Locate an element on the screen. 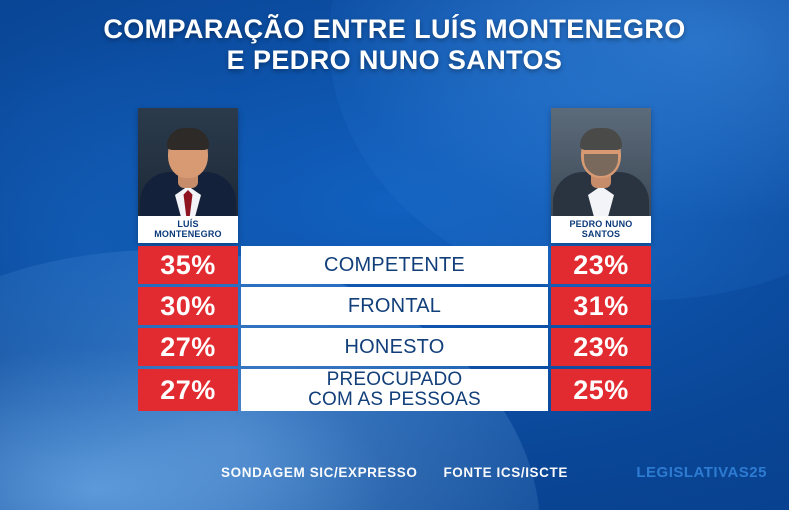  table-row: 27% PREOCUPADO COM AS PESSOAS 25% is located at coordinates (394, 390).